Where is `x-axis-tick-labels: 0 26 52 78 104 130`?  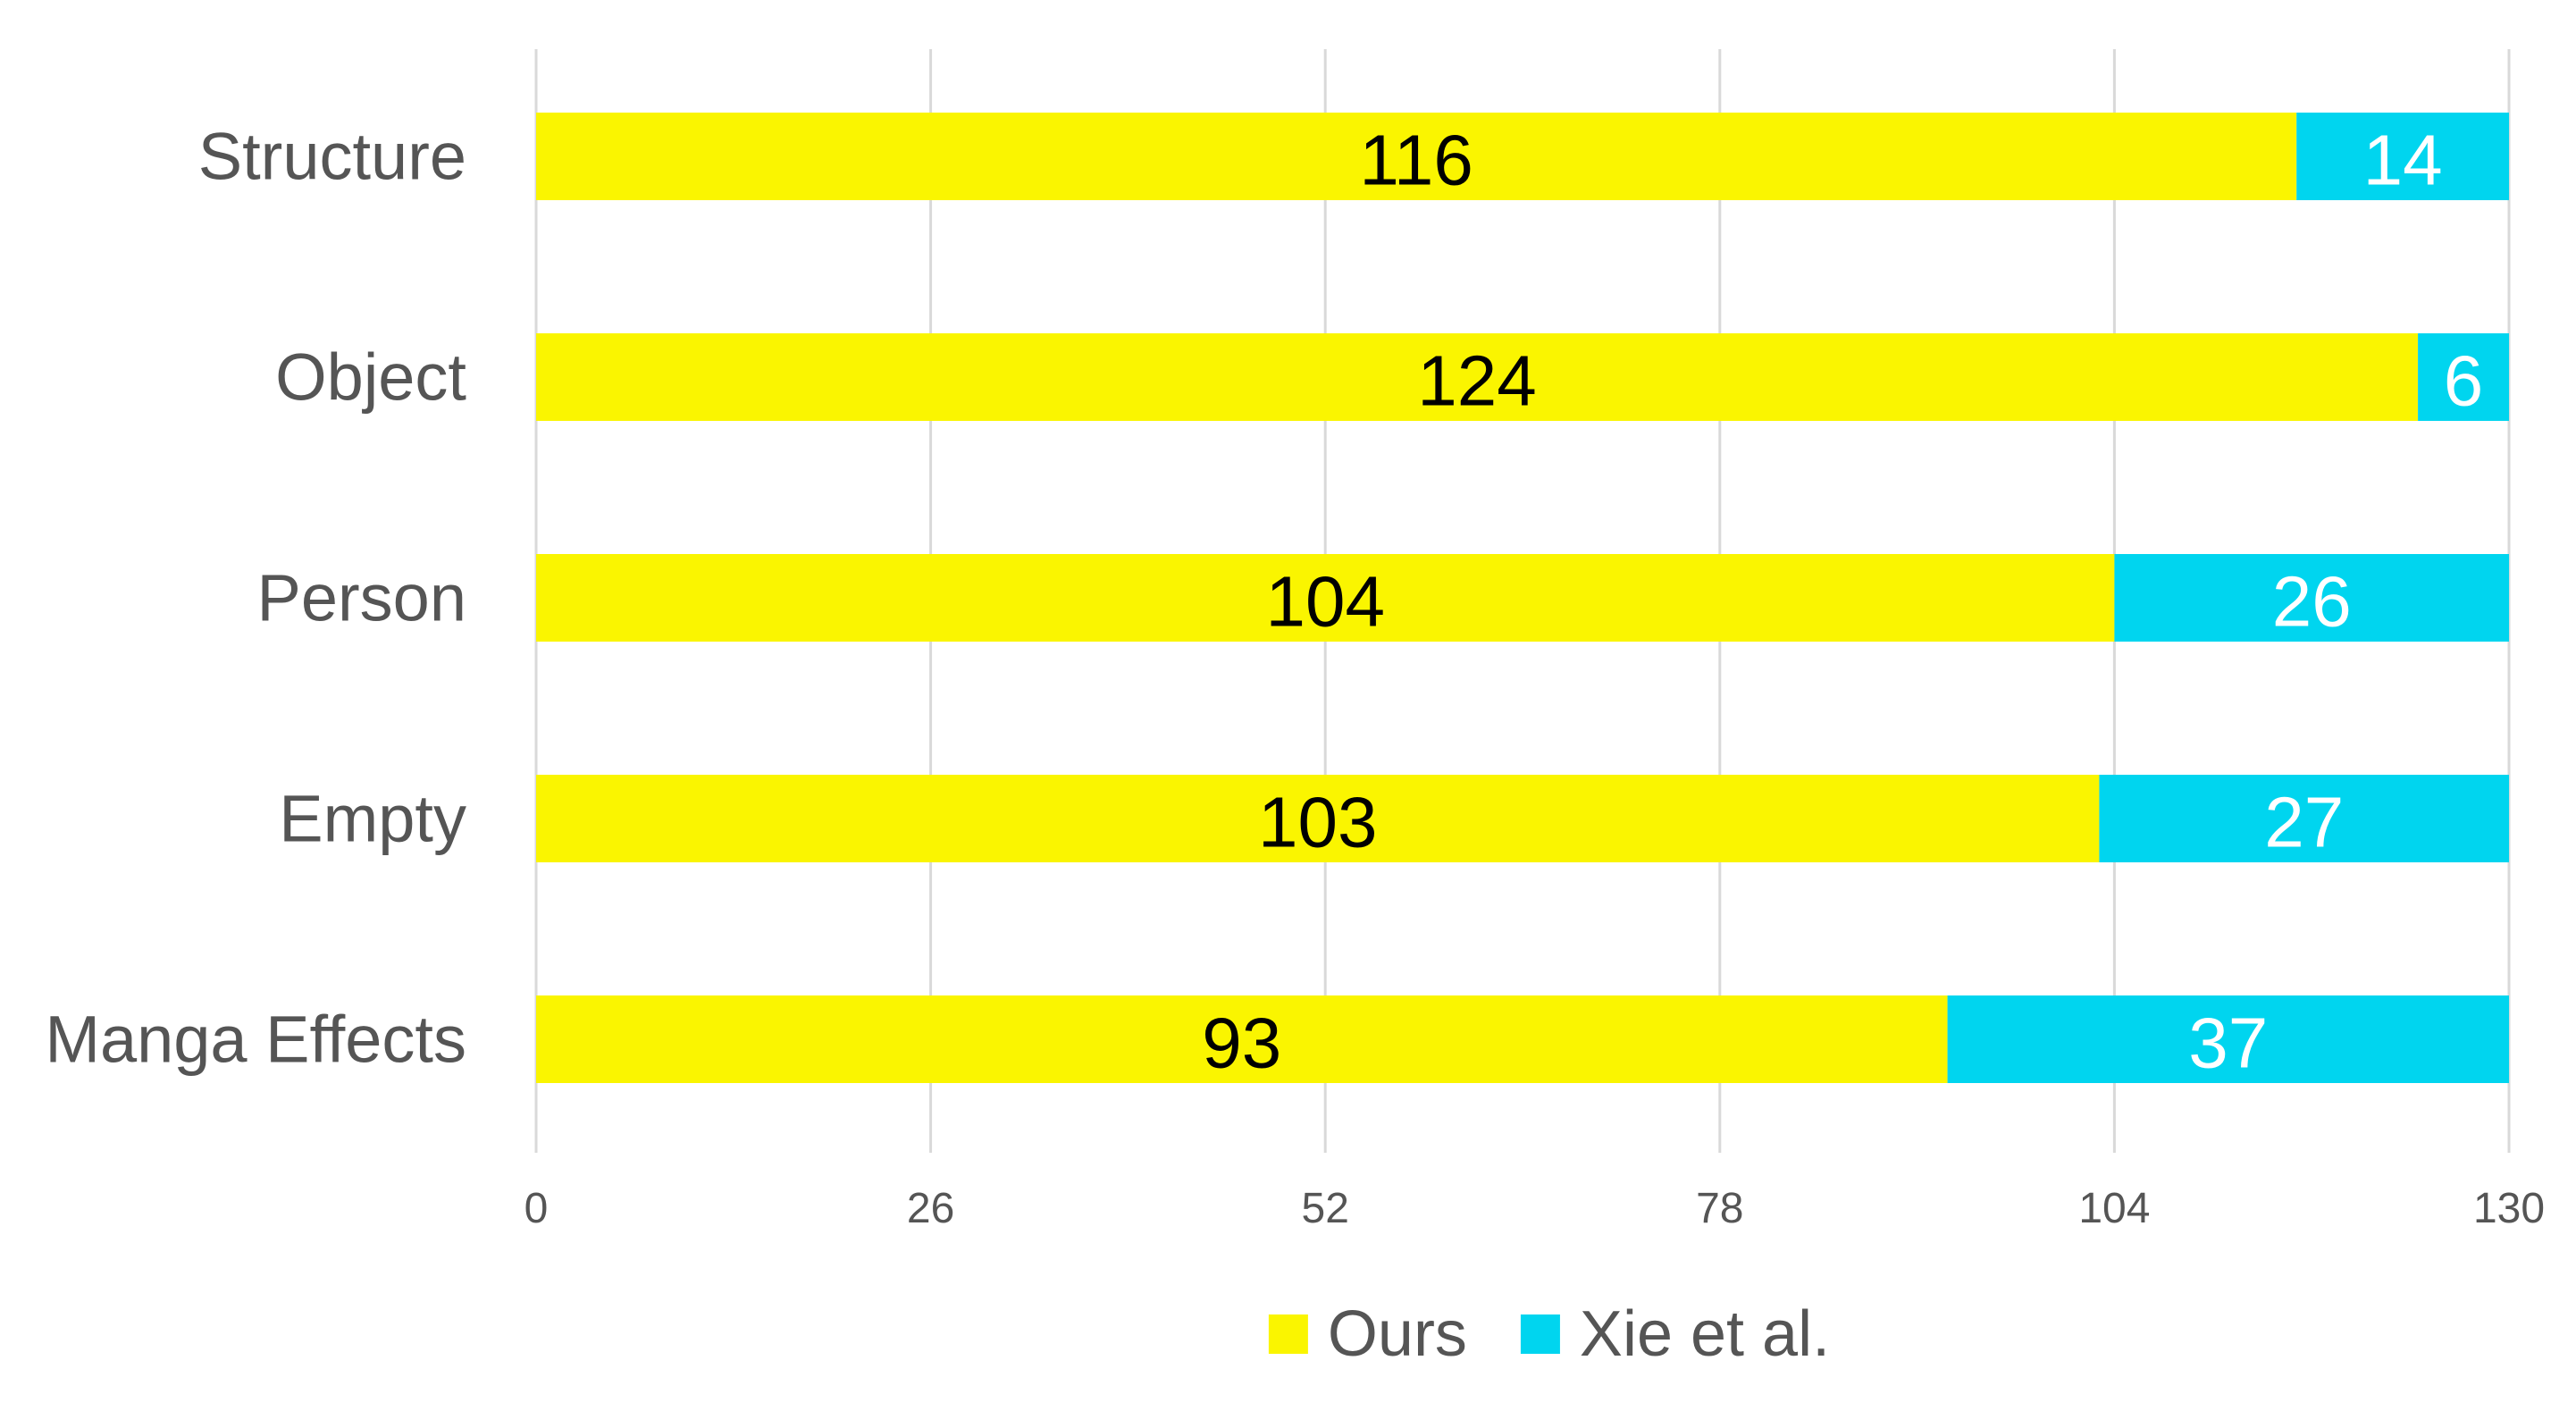
x-axis-tick-labels: 0 26 52 78 104 130 is located at coordinates (1534, 1208).